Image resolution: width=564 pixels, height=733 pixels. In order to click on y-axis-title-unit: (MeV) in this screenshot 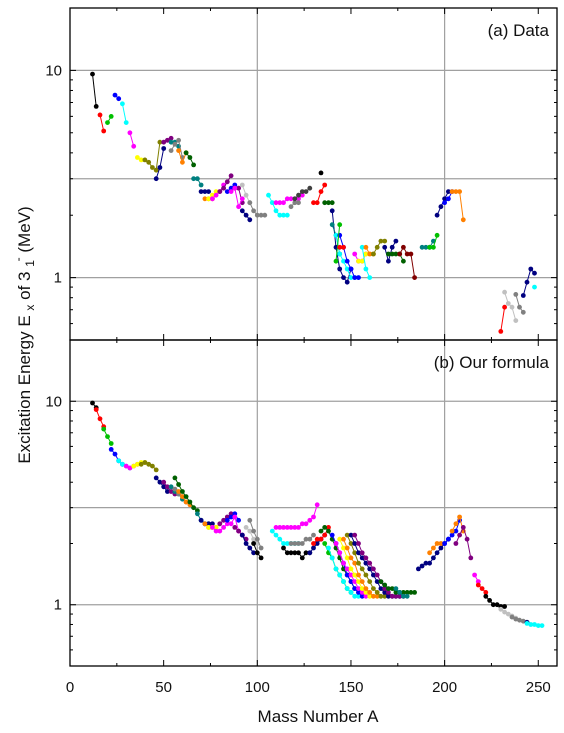, I will do `click(24, 229)`.